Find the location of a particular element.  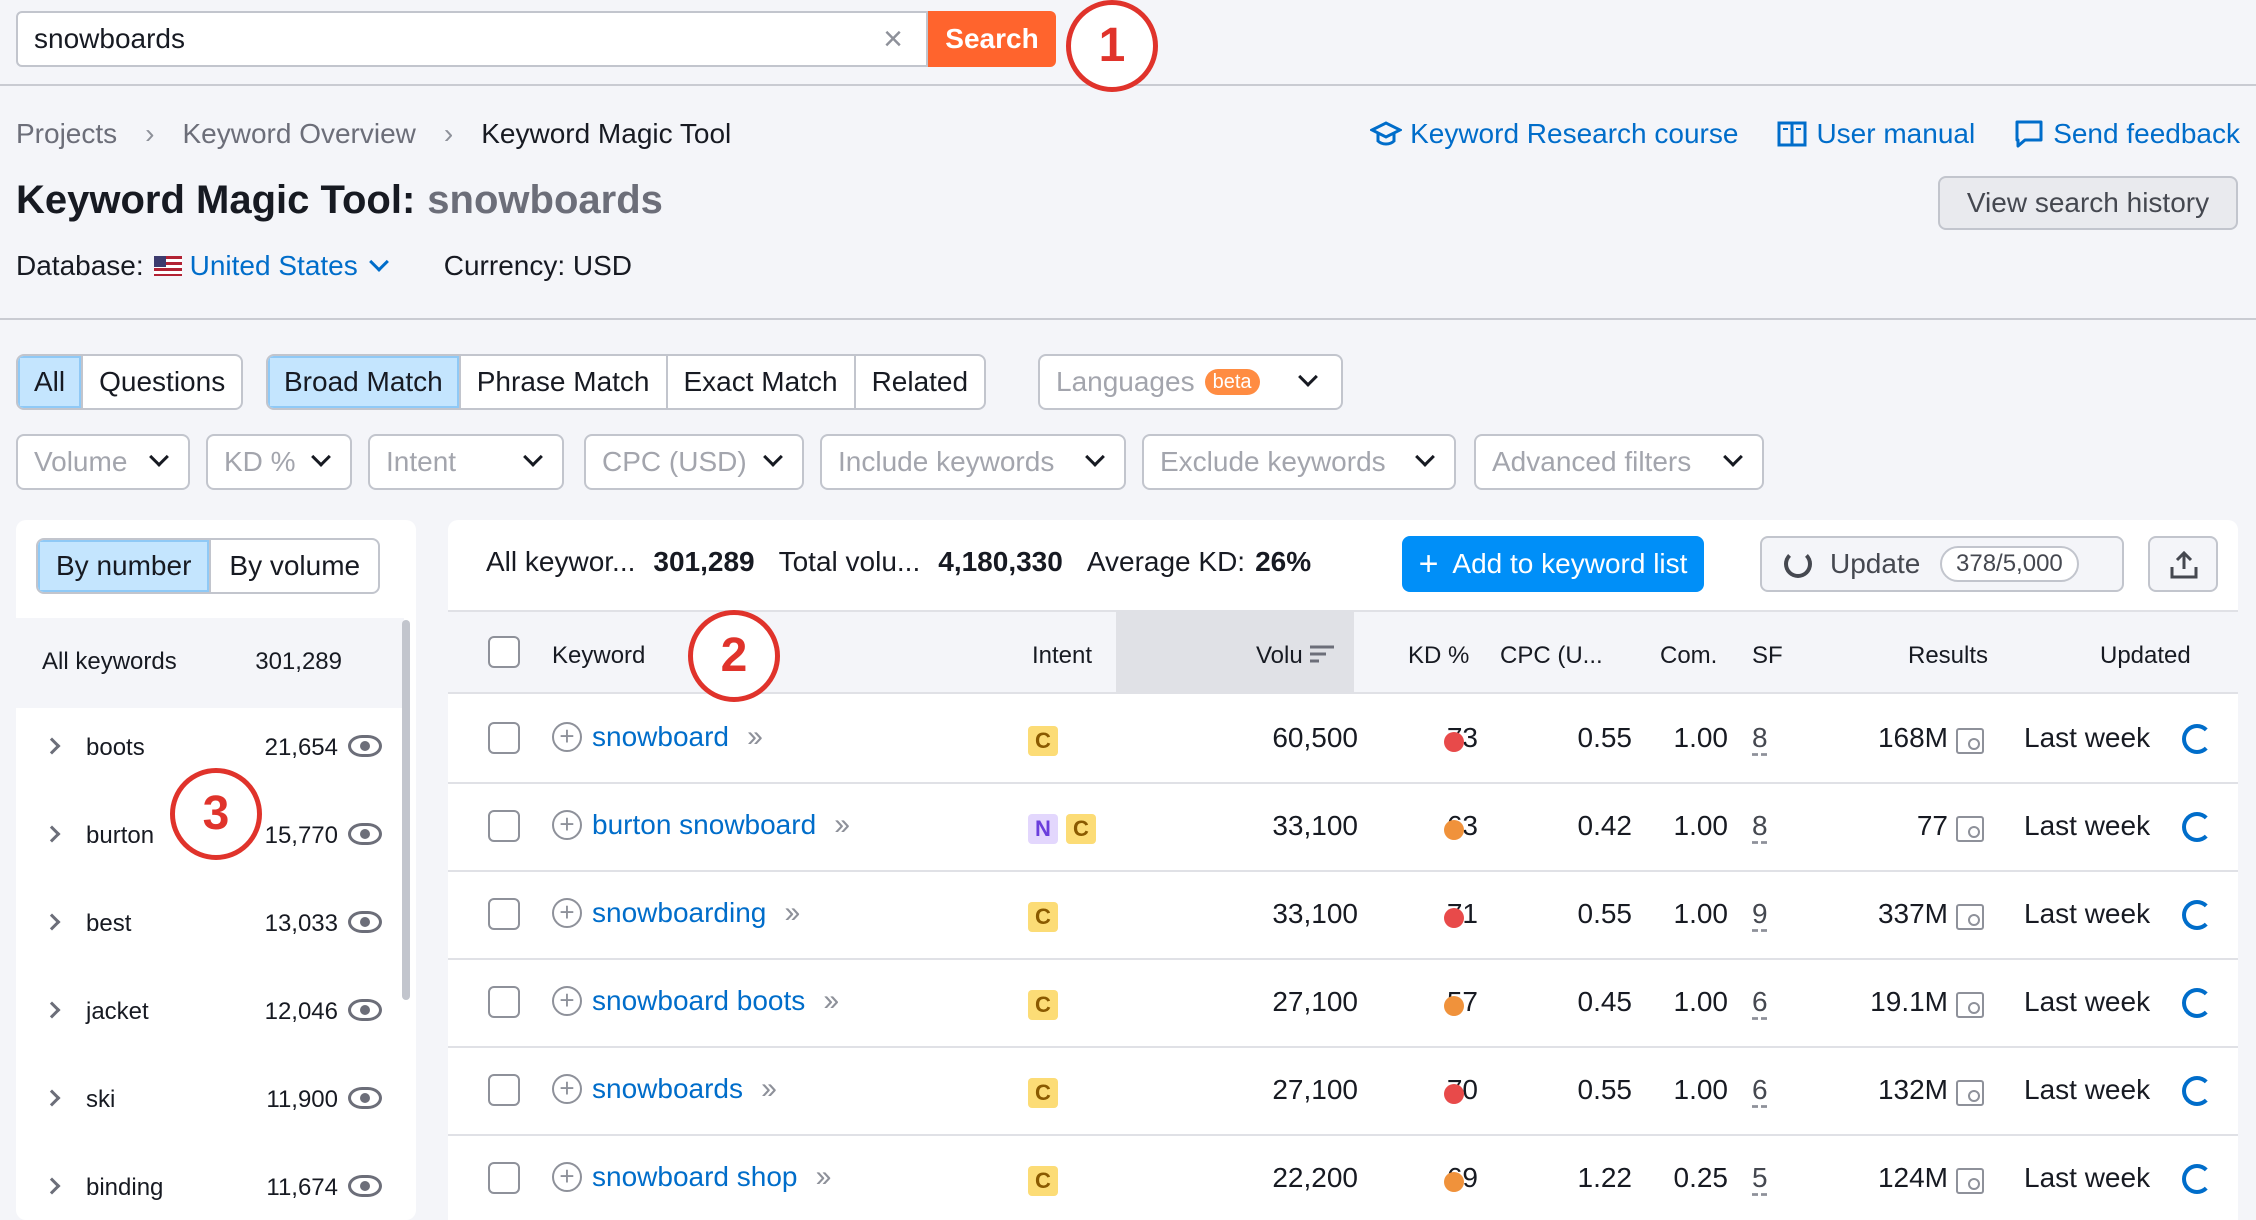

database-selector: United States is located at coordinates (292, 266).